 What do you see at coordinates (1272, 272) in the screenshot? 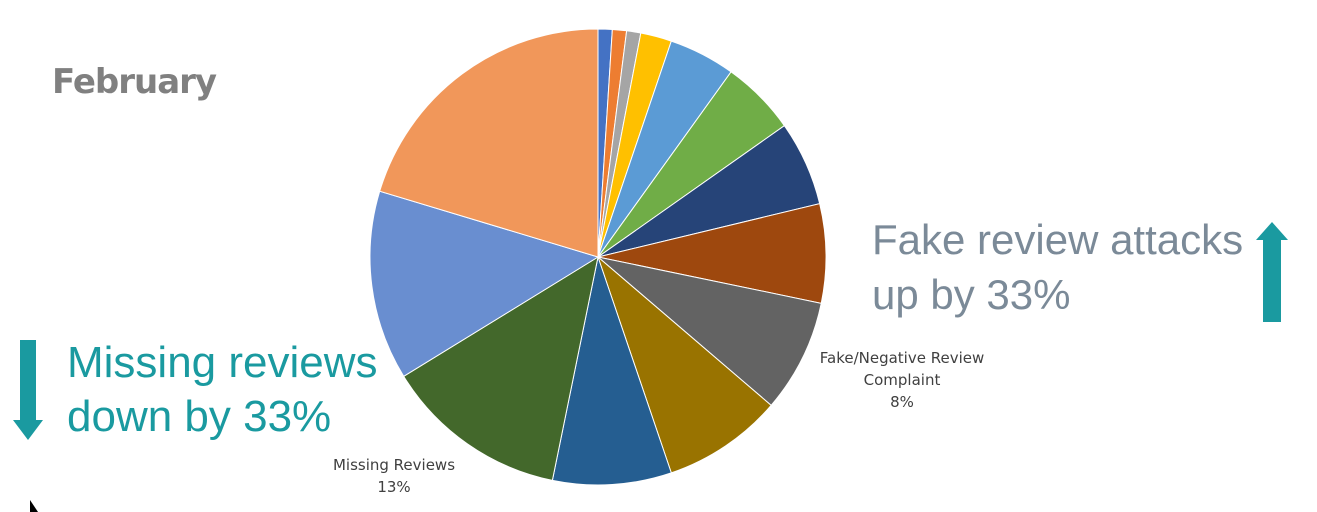
I see `up-arrow` at bounding box center [1272, 272].